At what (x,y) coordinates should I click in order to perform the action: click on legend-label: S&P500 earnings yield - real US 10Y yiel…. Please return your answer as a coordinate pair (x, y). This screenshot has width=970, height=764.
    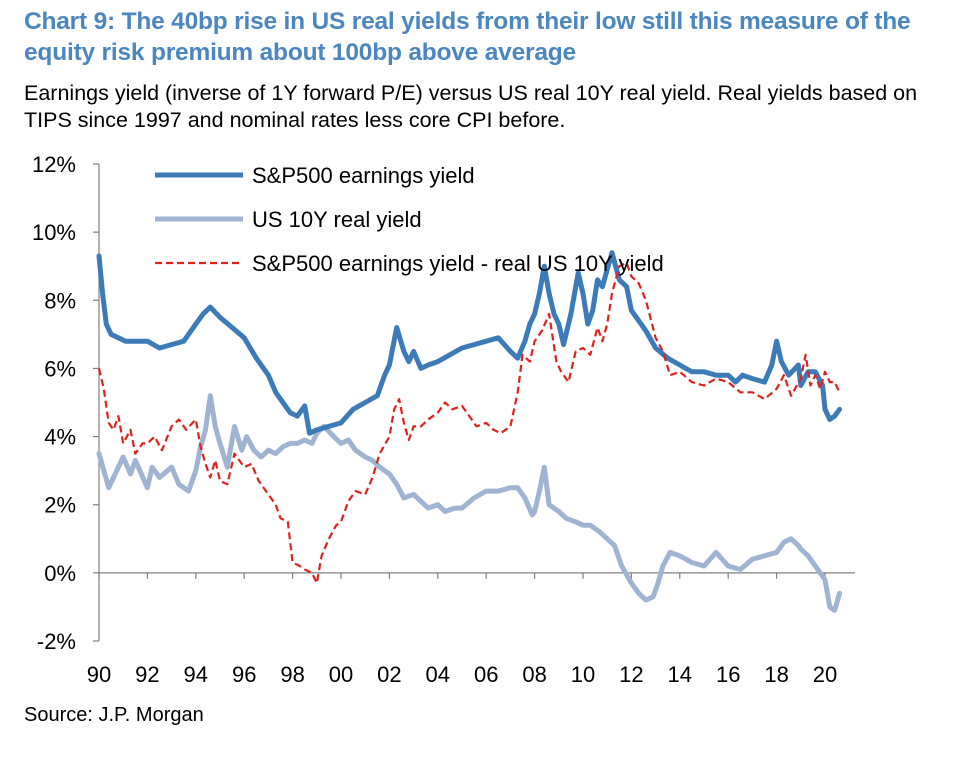
    Looking at the image, I should click on (458, 263).